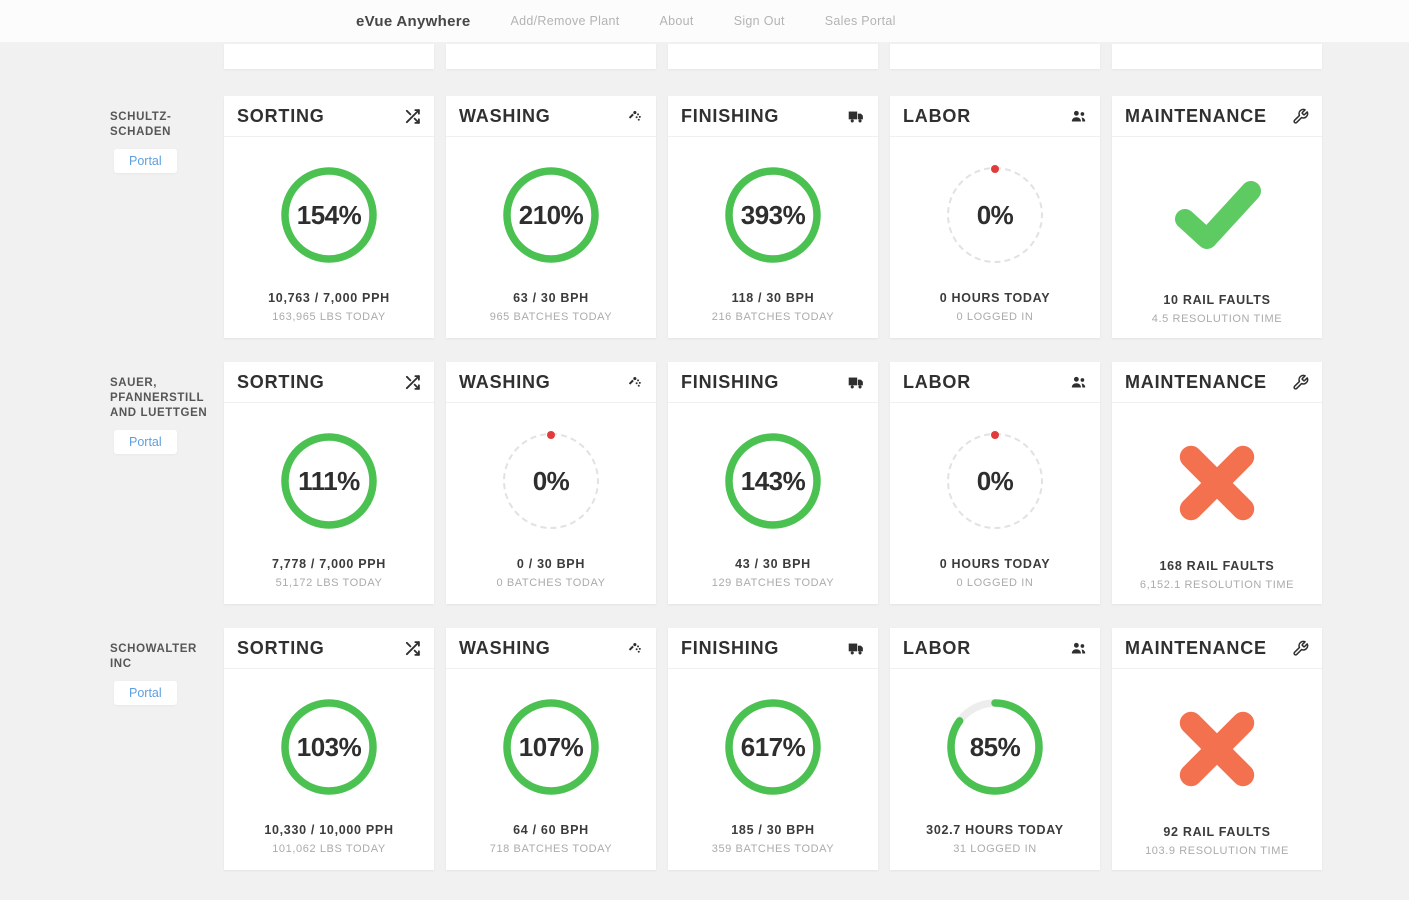 The height and width of the screenshot is (900, 1409). What do you see at coordinates (816, 897) in the screenshot?
I see `partial-row-below` at bounding box center [816, 897].